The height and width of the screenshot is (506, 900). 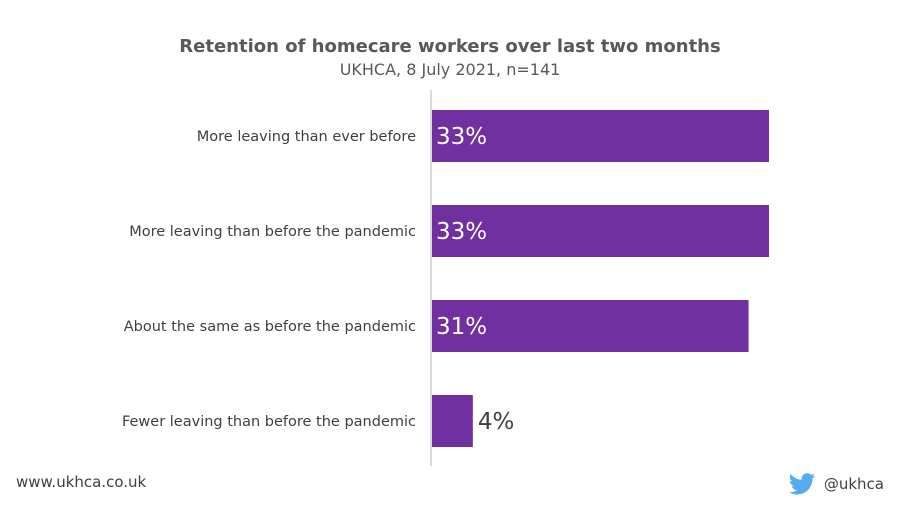 What do you see at coordinates (269, 422) in the screenshot?
I see `category-label: Fewer leaving than before the pandemic` at bounding box center [269, 422].